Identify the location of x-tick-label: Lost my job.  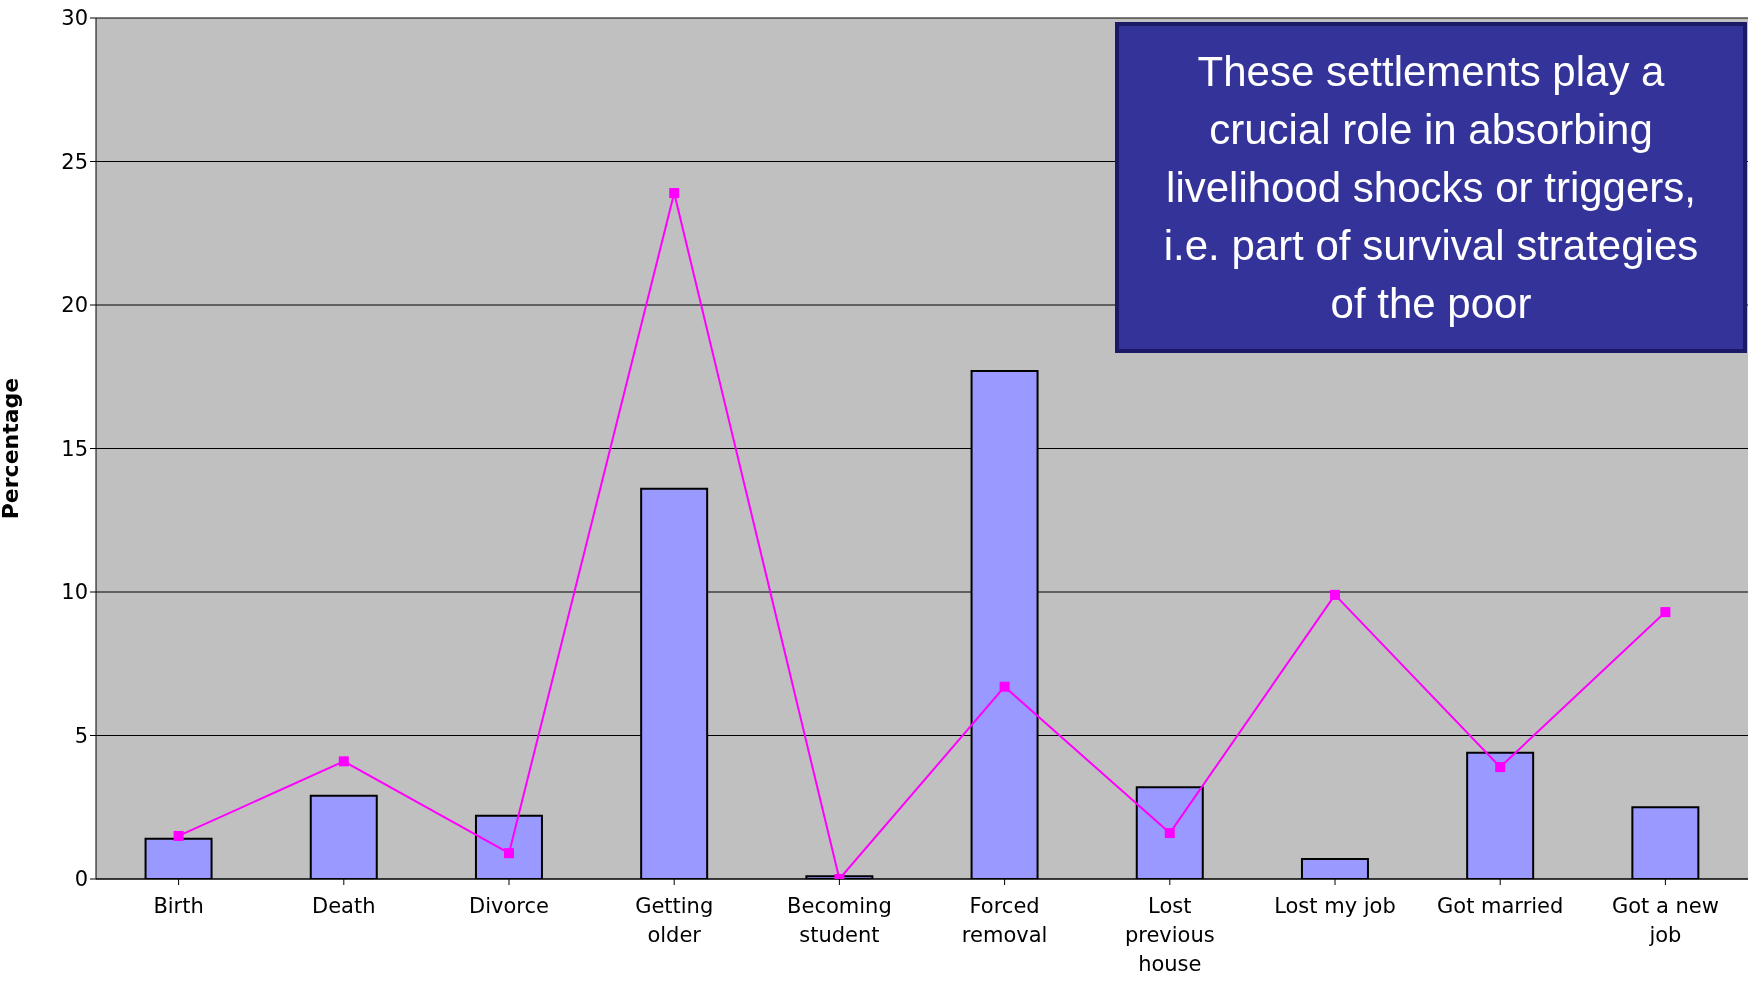
(1335, 906).